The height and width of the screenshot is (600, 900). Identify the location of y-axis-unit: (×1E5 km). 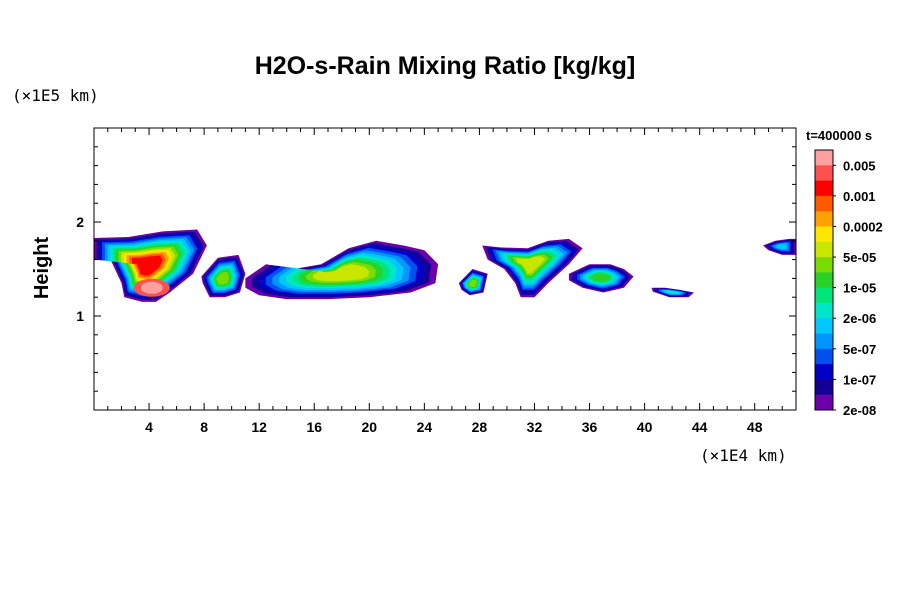
(55, 95).